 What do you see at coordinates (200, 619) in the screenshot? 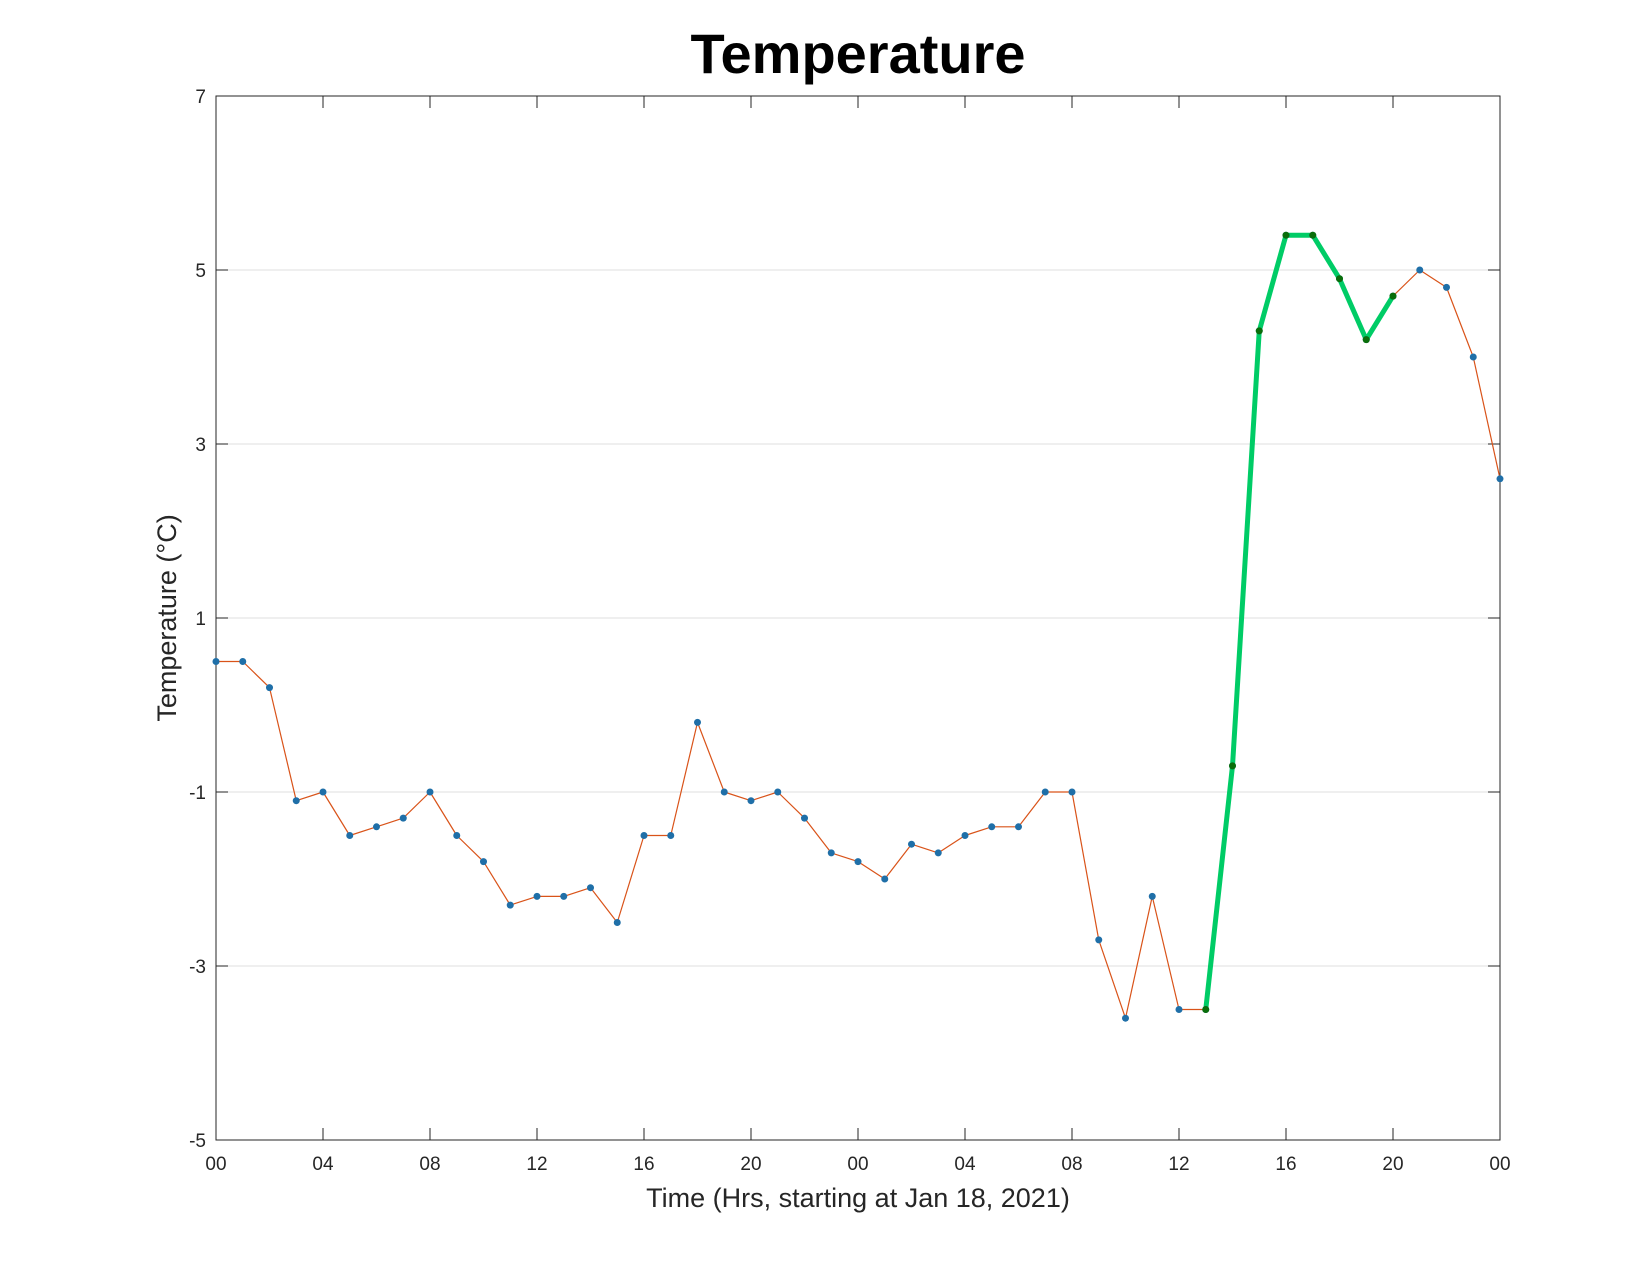
I see `y-tick-label: 1` at bounding box center [200, 619].